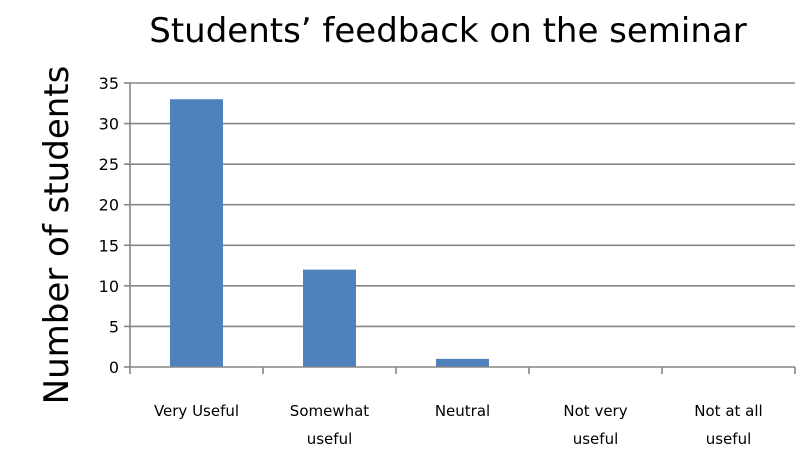  Describe the element at coordinates (109, 286) in the screenshot. I see `y-tick-label: 10` at that location.